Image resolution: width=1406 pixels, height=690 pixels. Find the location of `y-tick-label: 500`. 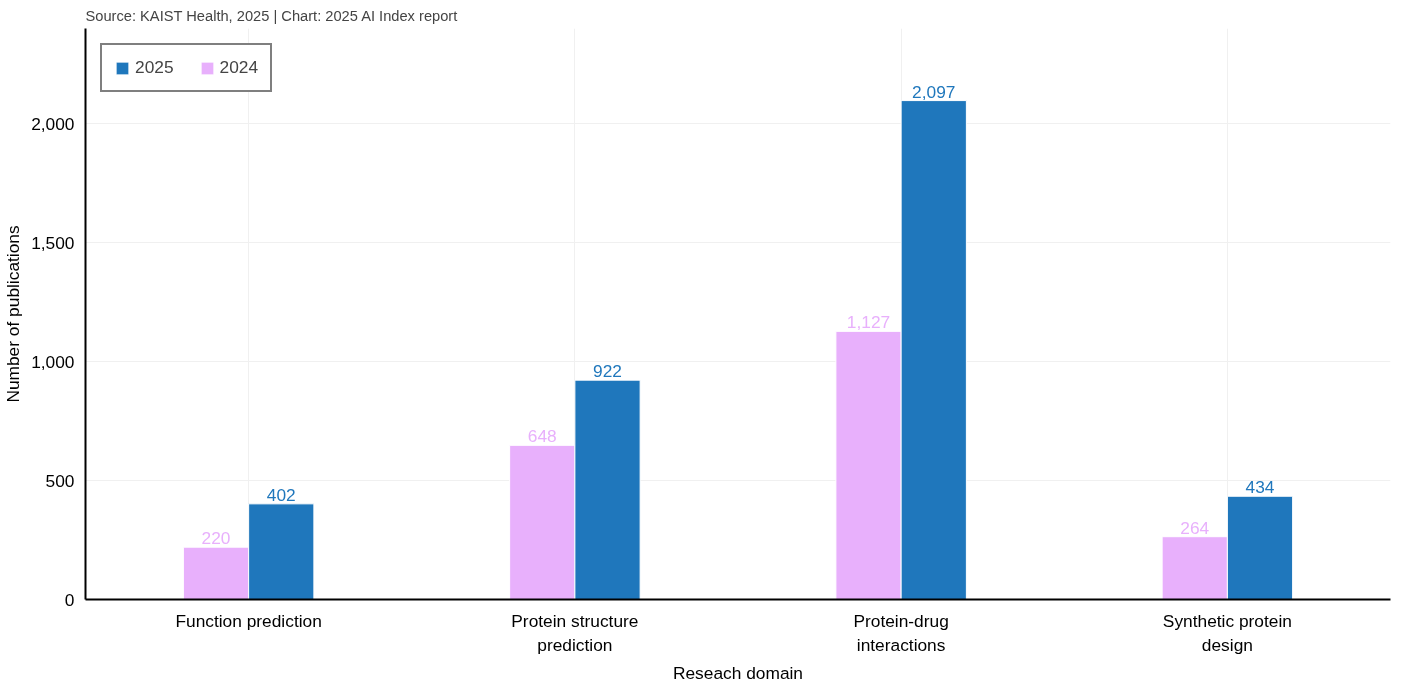

y-tick-label: 500 is located at coordinates (60, 480).